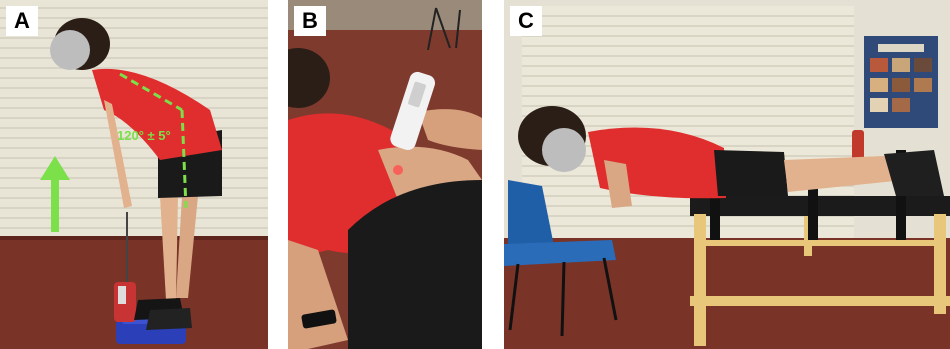  Describe the element at coordinates (526, 21) in the screenshot. I see `panel-letter-c: C` at that location.